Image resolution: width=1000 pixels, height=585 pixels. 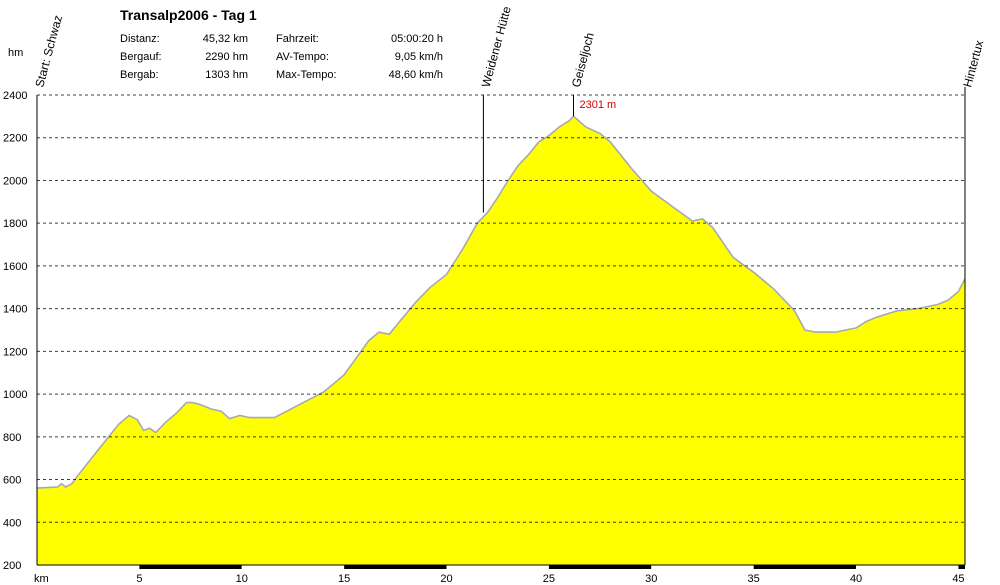 What do you see at coordinates (41, 579) in the screenshot?
I see `x-axis-unit-label: km` at bounding box center [41, 579].